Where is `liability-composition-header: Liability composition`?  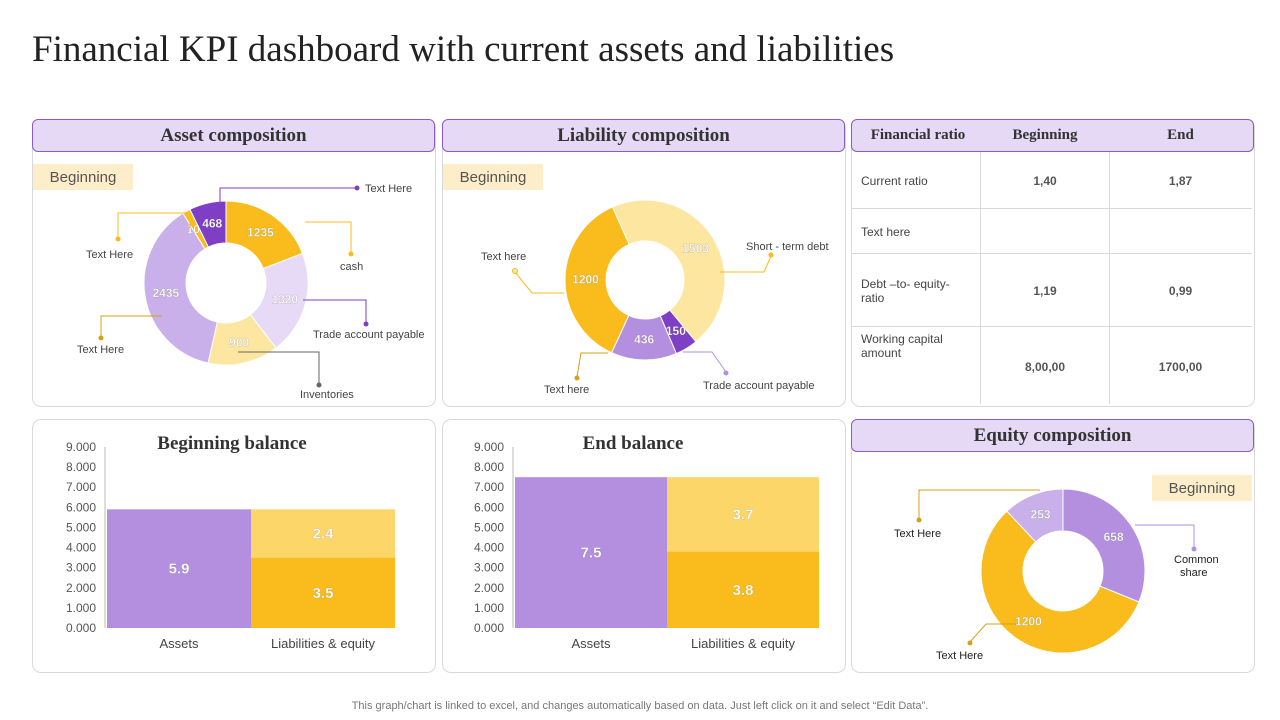 liability-composition-header: Liability composition is located at coordinates (643, 135).